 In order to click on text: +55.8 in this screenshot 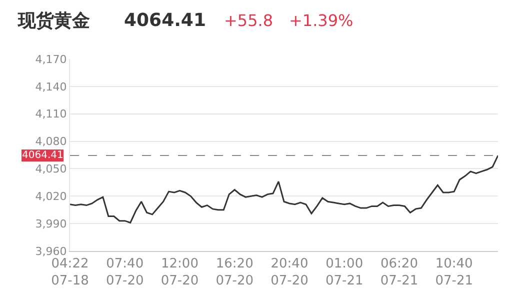, I will do `click(249, 20)`.